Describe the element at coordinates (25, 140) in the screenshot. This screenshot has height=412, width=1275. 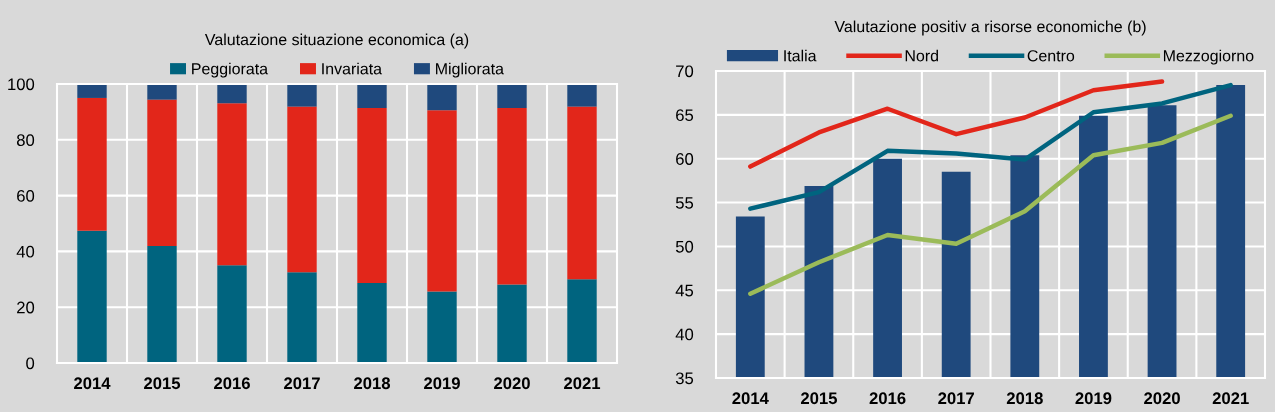
I see `y-tick-label: 80` at that location.